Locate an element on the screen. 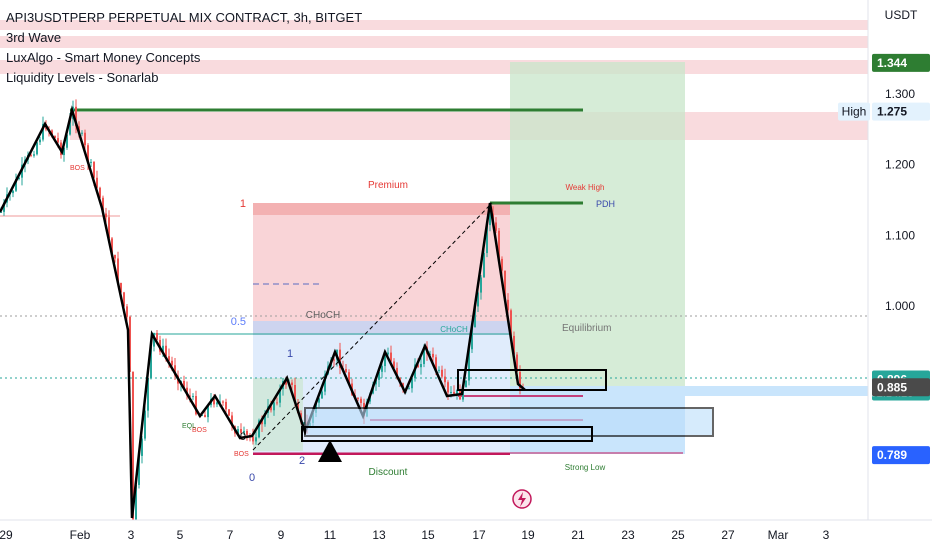 This screenshot has width=932, height=550. premium-top is located at coordinates (381, 209).